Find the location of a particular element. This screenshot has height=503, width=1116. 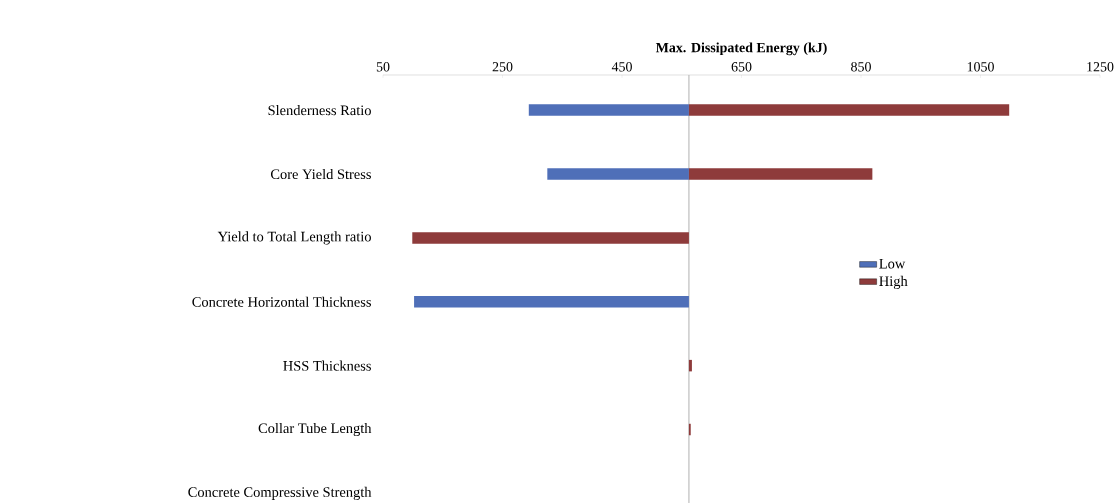

x-tick-label: 1250 is located at coordinates (1100, 67).